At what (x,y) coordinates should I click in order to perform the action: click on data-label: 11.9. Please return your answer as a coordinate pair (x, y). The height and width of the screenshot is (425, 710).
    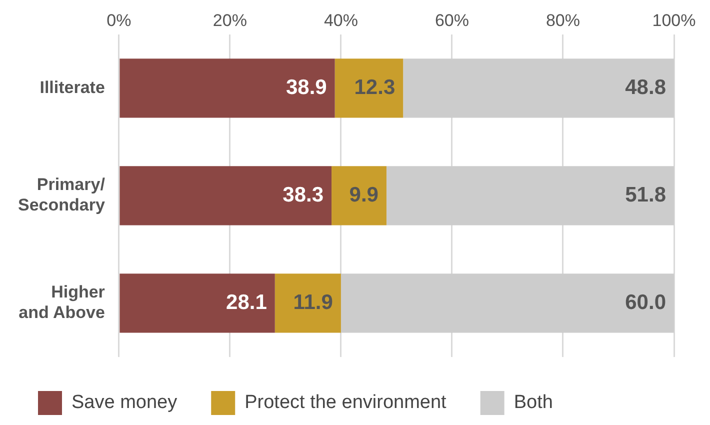
    Looking at the image, I should click on (313, 302).